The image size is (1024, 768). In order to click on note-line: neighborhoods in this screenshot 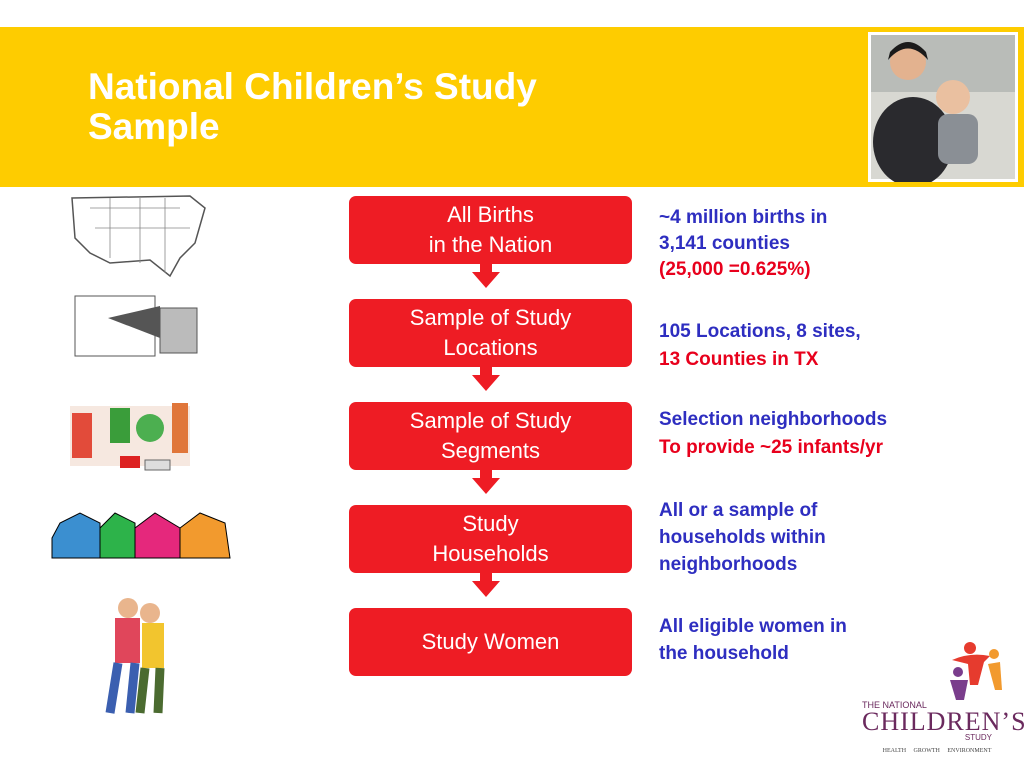, I will do `click(728, 564)`.